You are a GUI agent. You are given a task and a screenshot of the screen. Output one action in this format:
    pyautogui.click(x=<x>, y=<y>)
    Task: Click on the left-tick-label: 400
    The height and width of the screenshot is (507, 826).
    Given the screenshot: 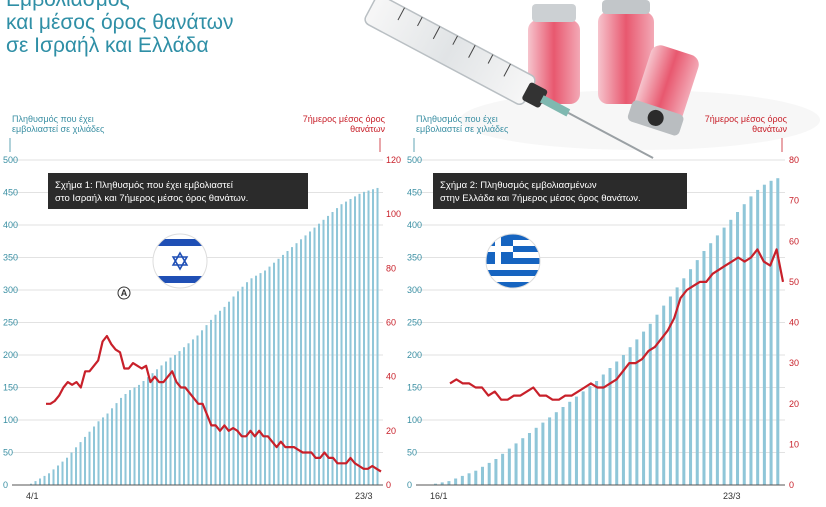 What is the action you would take?
    pyautogui.click(x=414, y=225)
    